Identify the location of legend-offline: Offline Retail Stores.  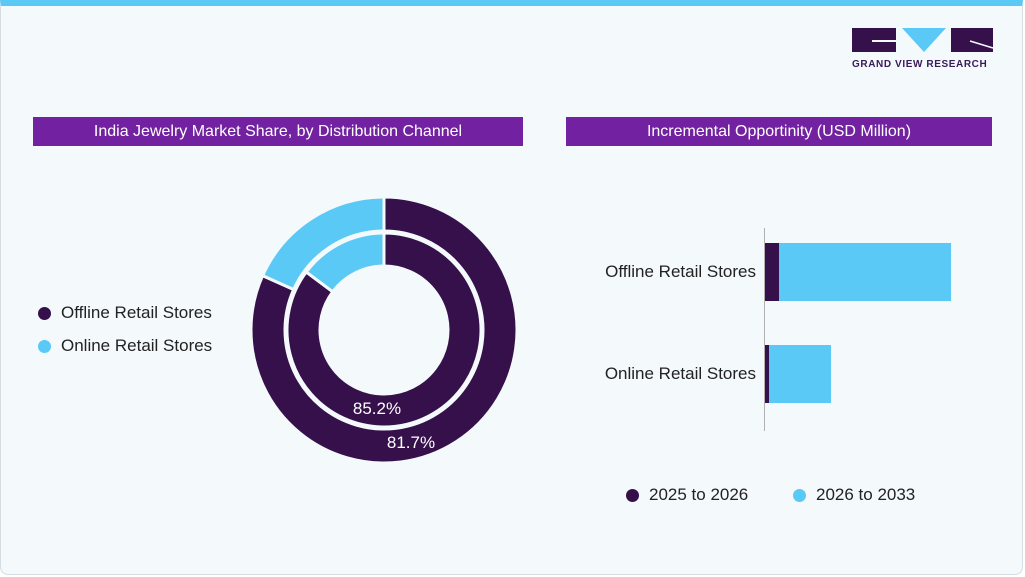
(125, 313).